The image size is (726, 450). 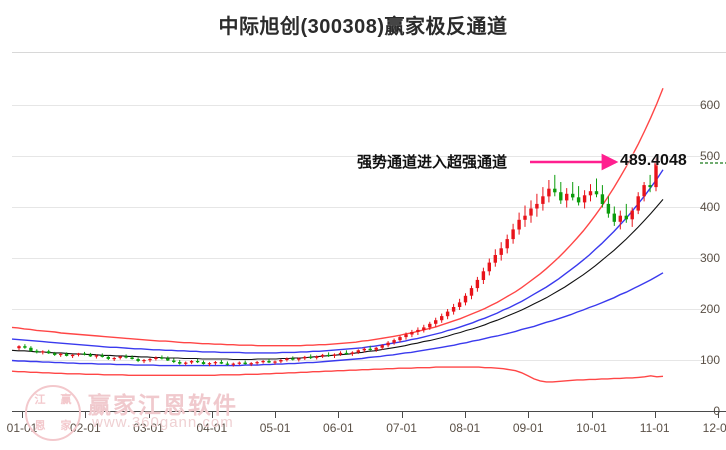 What do you see at coordinates (591, 428) in the screenshot?
I see `x-tick-label: 10-01` at bounding box center [591, 428].